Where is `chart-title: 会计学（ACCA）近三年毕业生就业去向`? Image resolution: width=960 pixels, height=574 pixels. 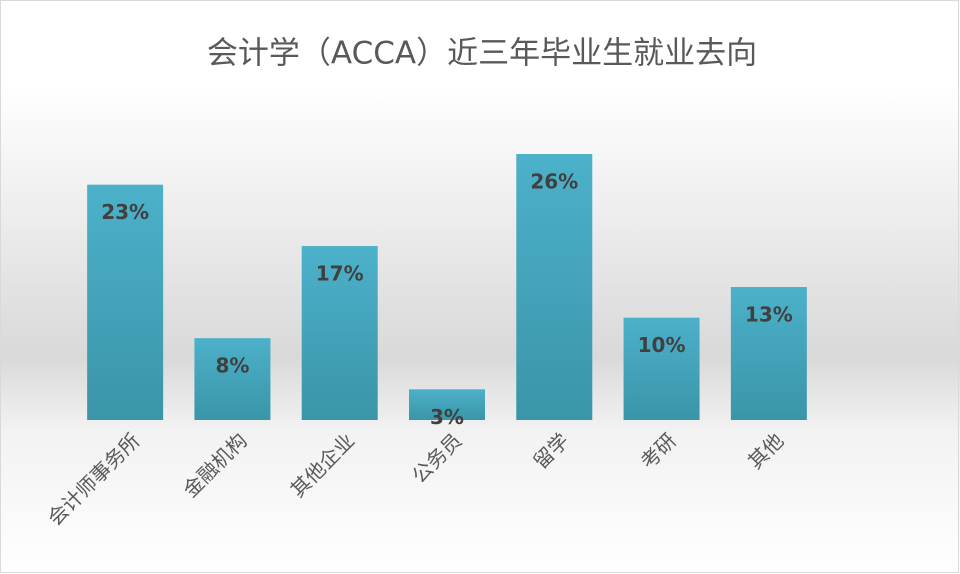
chart-title: 会计学（ACCA）近三年毕业生就业去向 is located at coordinates (482, 54).